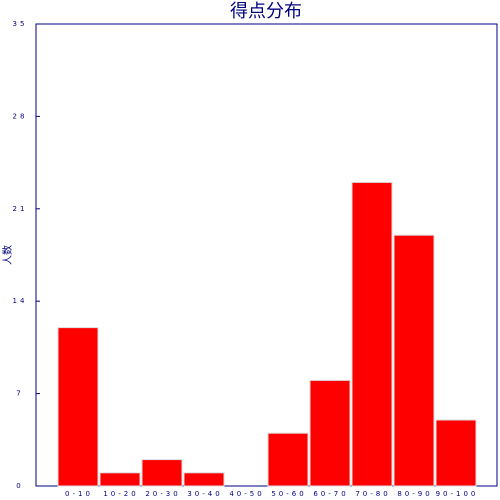 Image resolution: width=500 pixels, height=500 pixels. I want to click on x-tick-label: 90-100, so click(457, 494).